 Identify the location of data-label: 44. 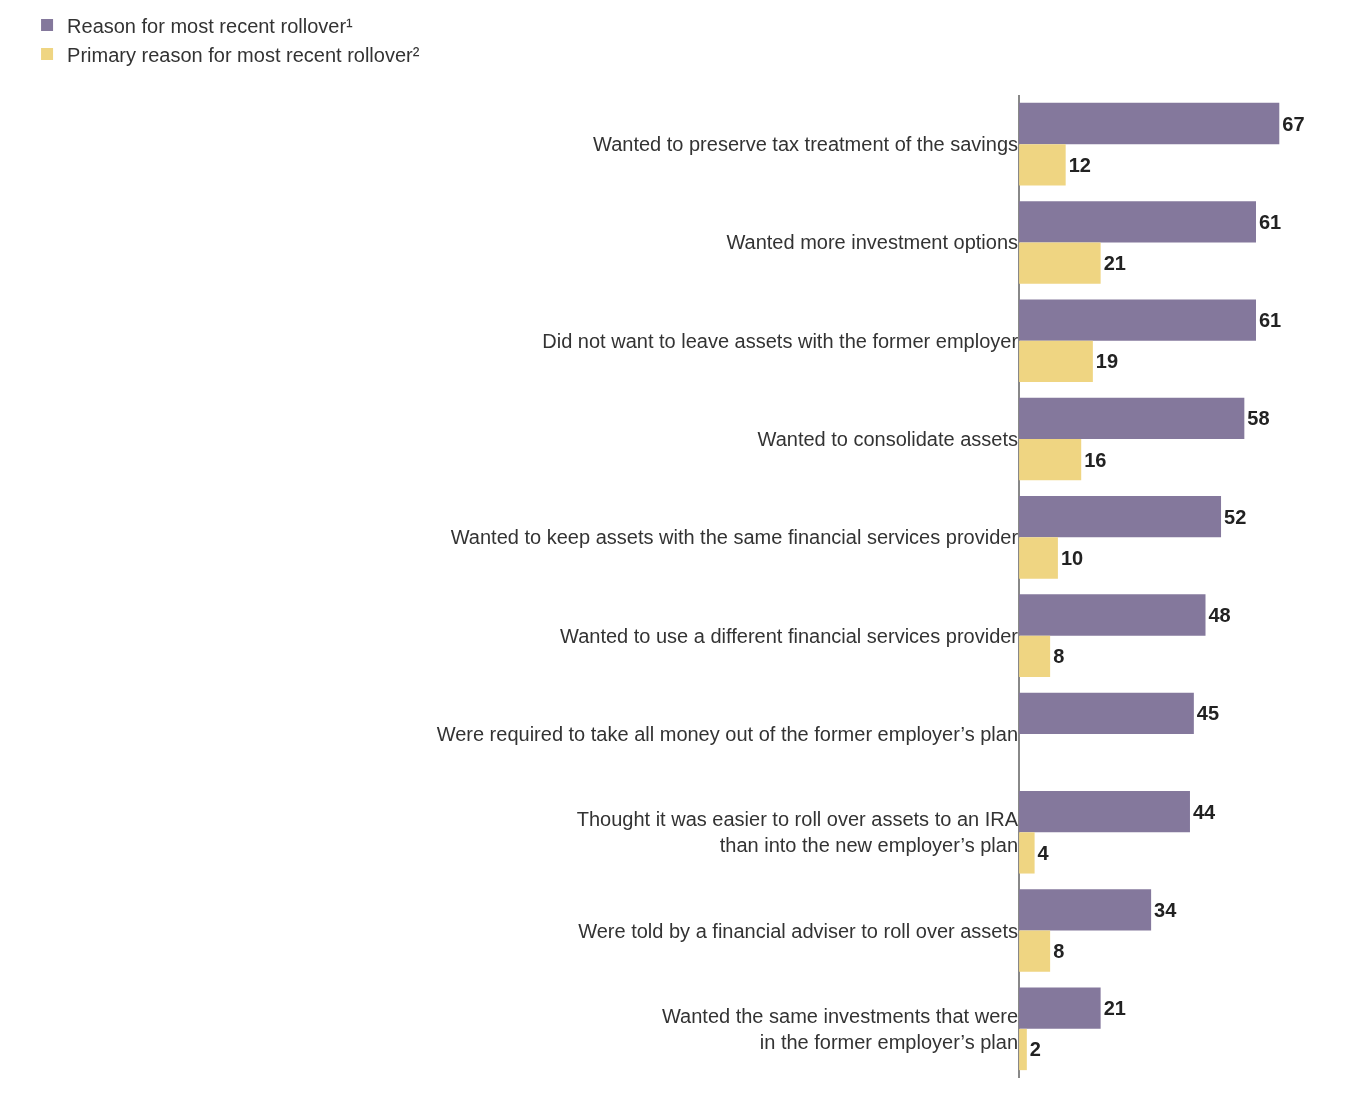
(1204, 811).